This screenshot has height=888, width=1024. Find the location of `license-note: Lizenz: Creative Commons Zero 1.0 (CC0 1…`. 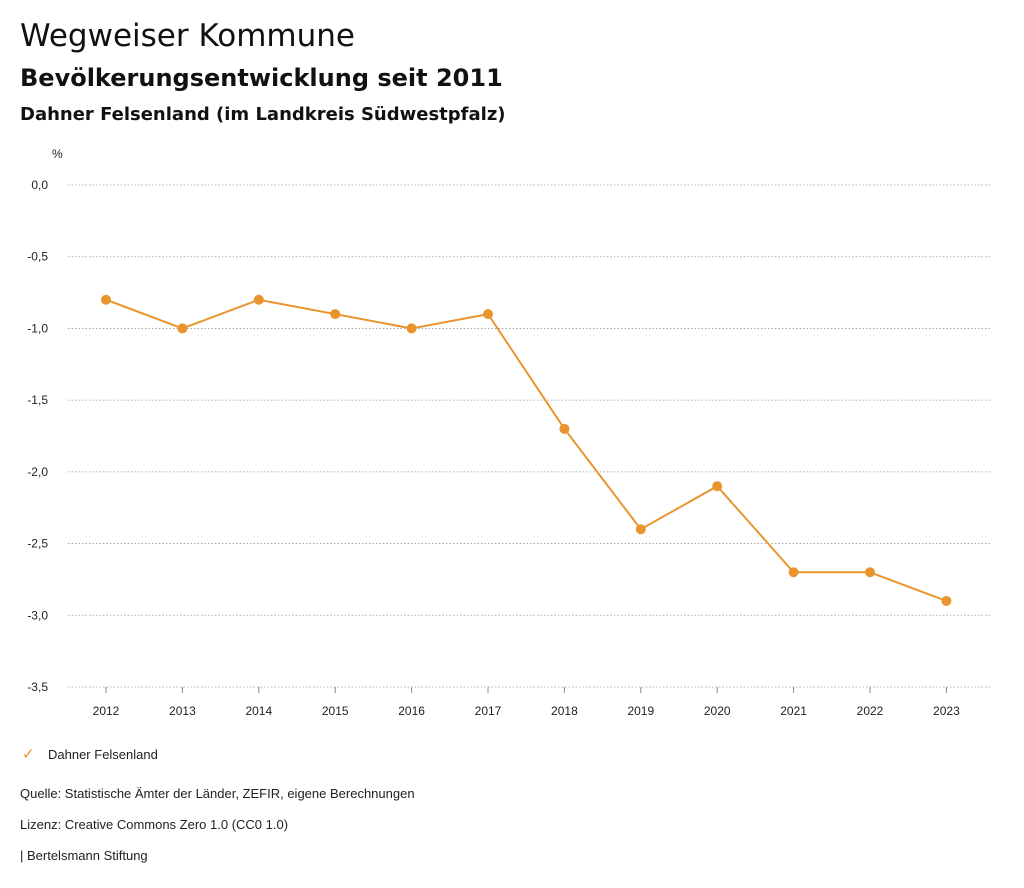

license-note: Lizenz: Creative Commons Zero 1.0 (CC0 1… is located at coordinates (154, 824).